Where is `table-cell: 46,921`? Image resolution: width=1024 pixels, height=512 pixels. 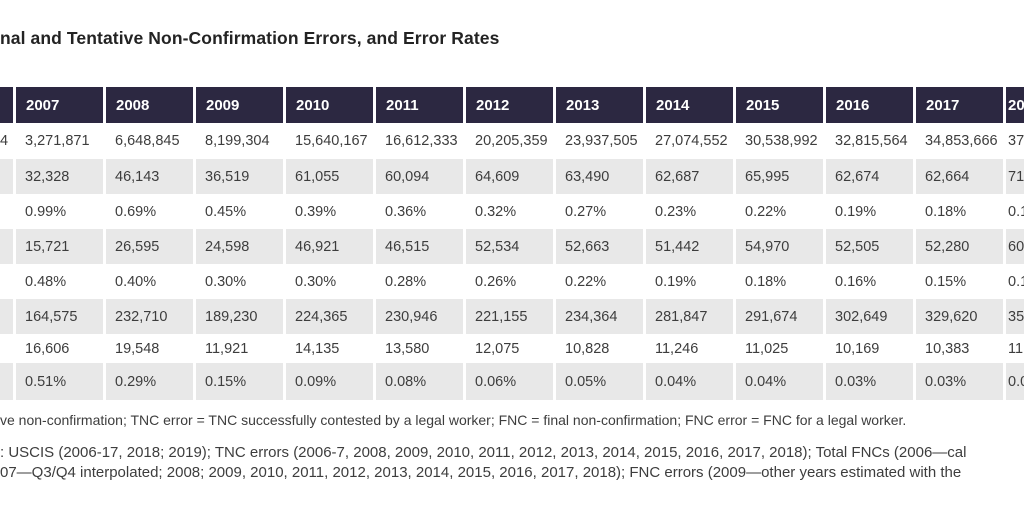 table-cell: 46,921 is located at coordinates (329, 246).